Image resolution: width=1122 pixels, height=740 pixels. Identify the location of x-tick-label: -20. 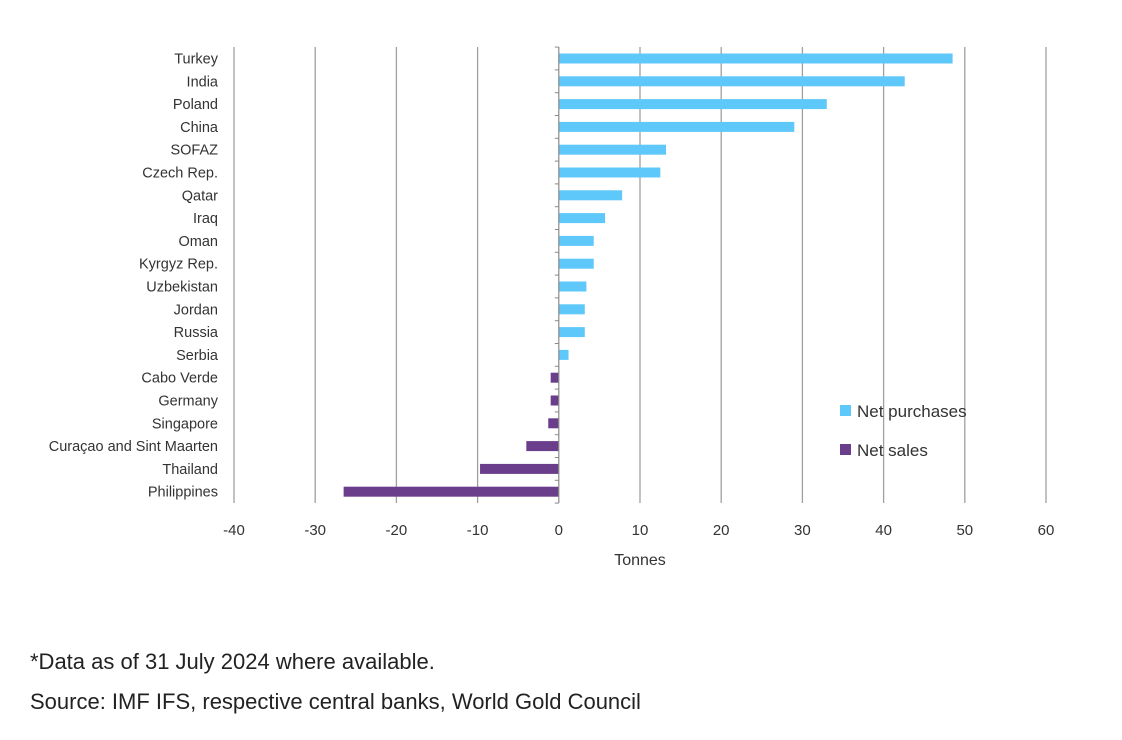
(397, 530).